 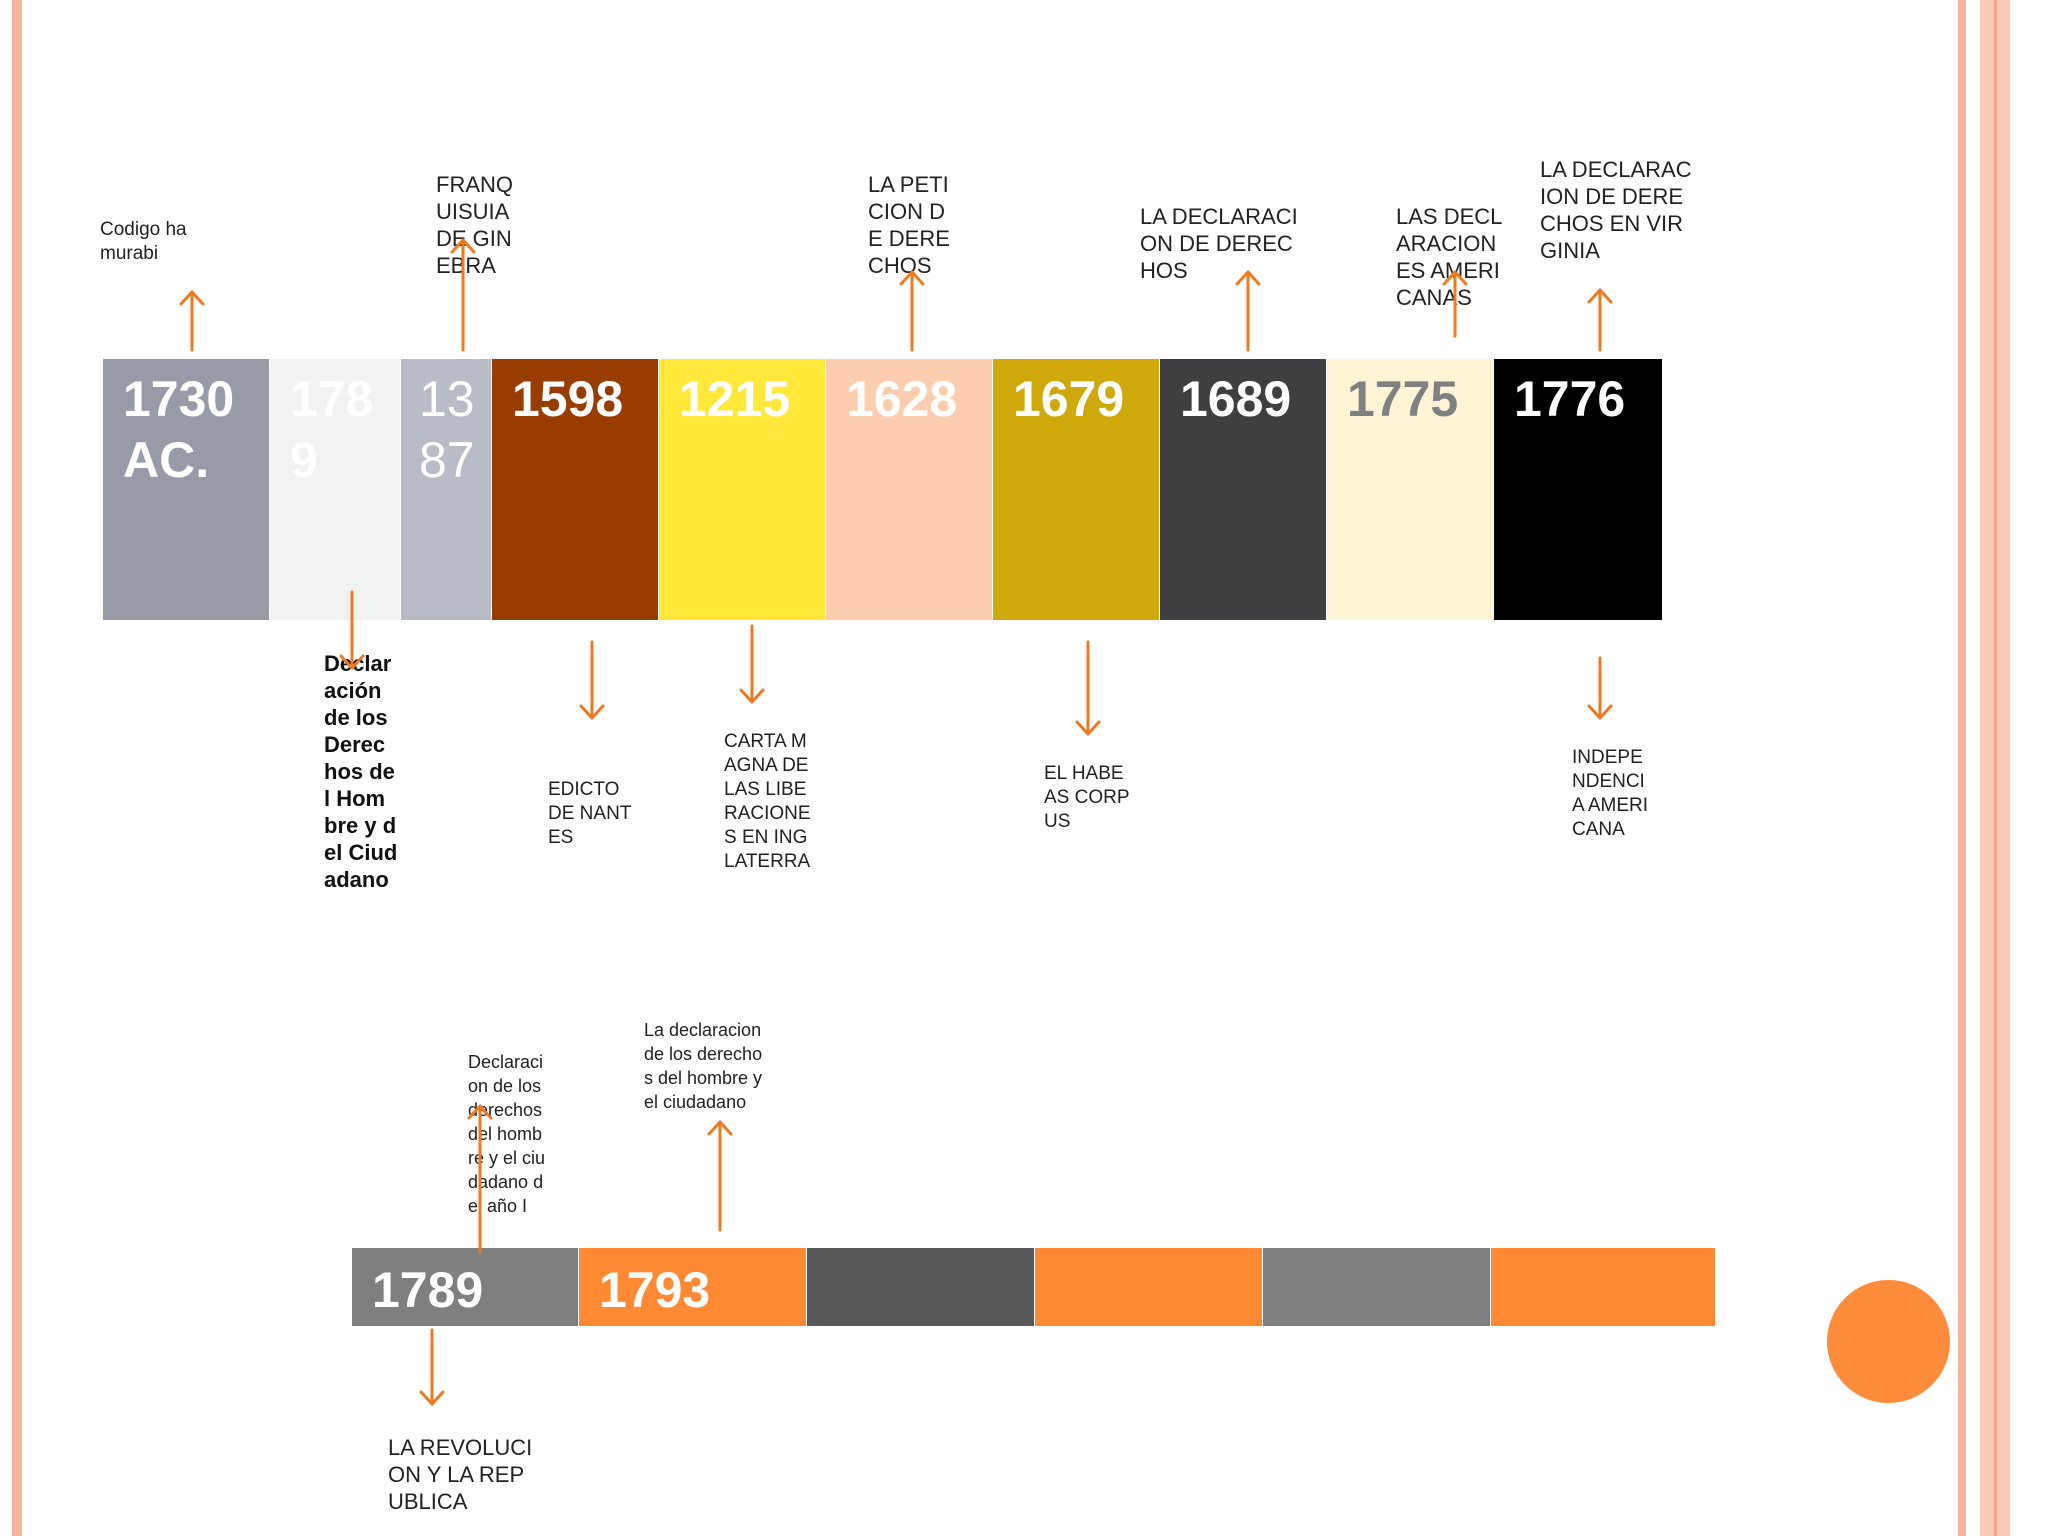 I want to click on timeline1-block: 1775, so click(x=1410, y=489).